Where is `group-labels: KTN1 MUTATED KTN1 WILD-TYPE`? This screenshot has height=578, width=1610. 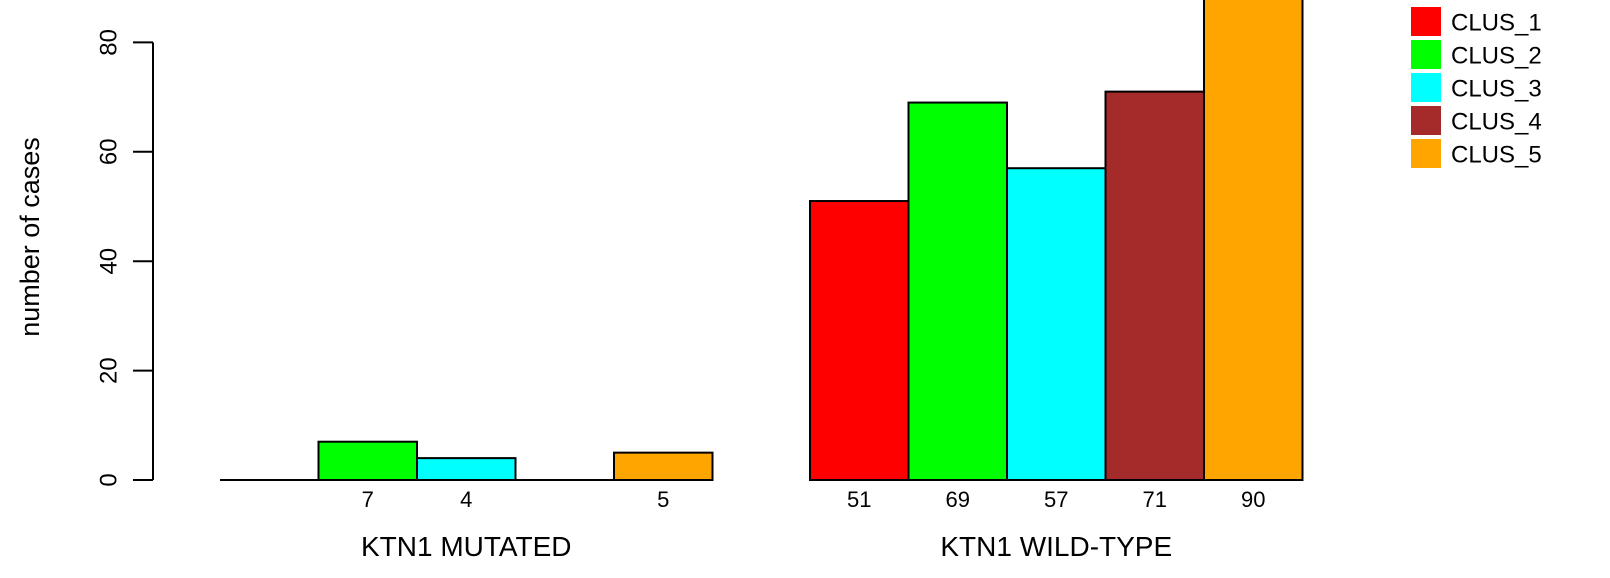 group-labels: KTN1 MUTATED KTN1 WILD-TYPE is located at coordinates (766, 546).